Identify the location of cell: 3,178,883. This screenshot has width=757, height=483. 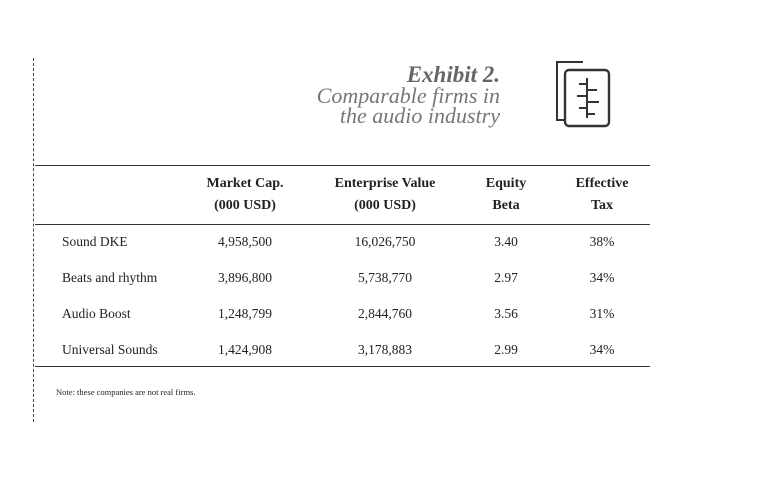
(385, 349).